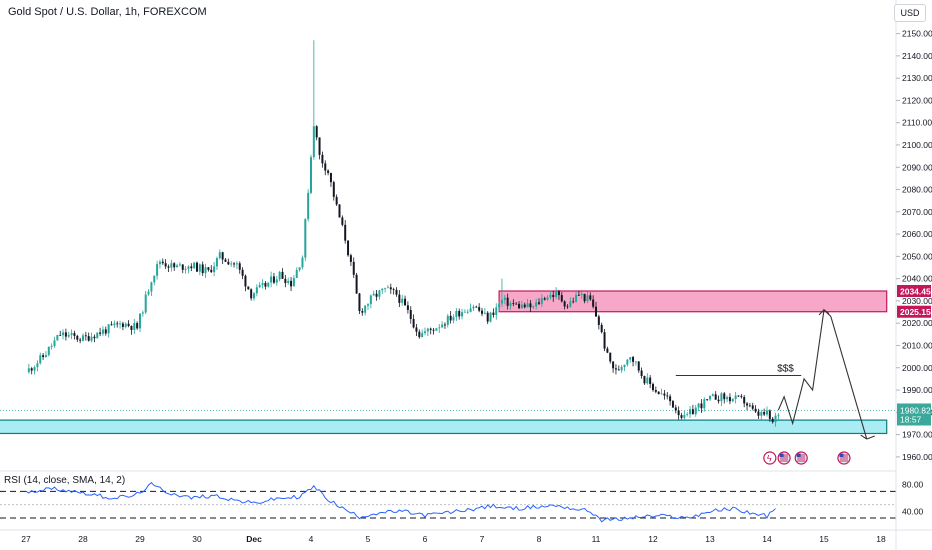 The image size is (932, 550). What do you see at coordinates (539, 539) in the screenshot?
I see `x-tick-label: 8` at bounding box center [539, 539].